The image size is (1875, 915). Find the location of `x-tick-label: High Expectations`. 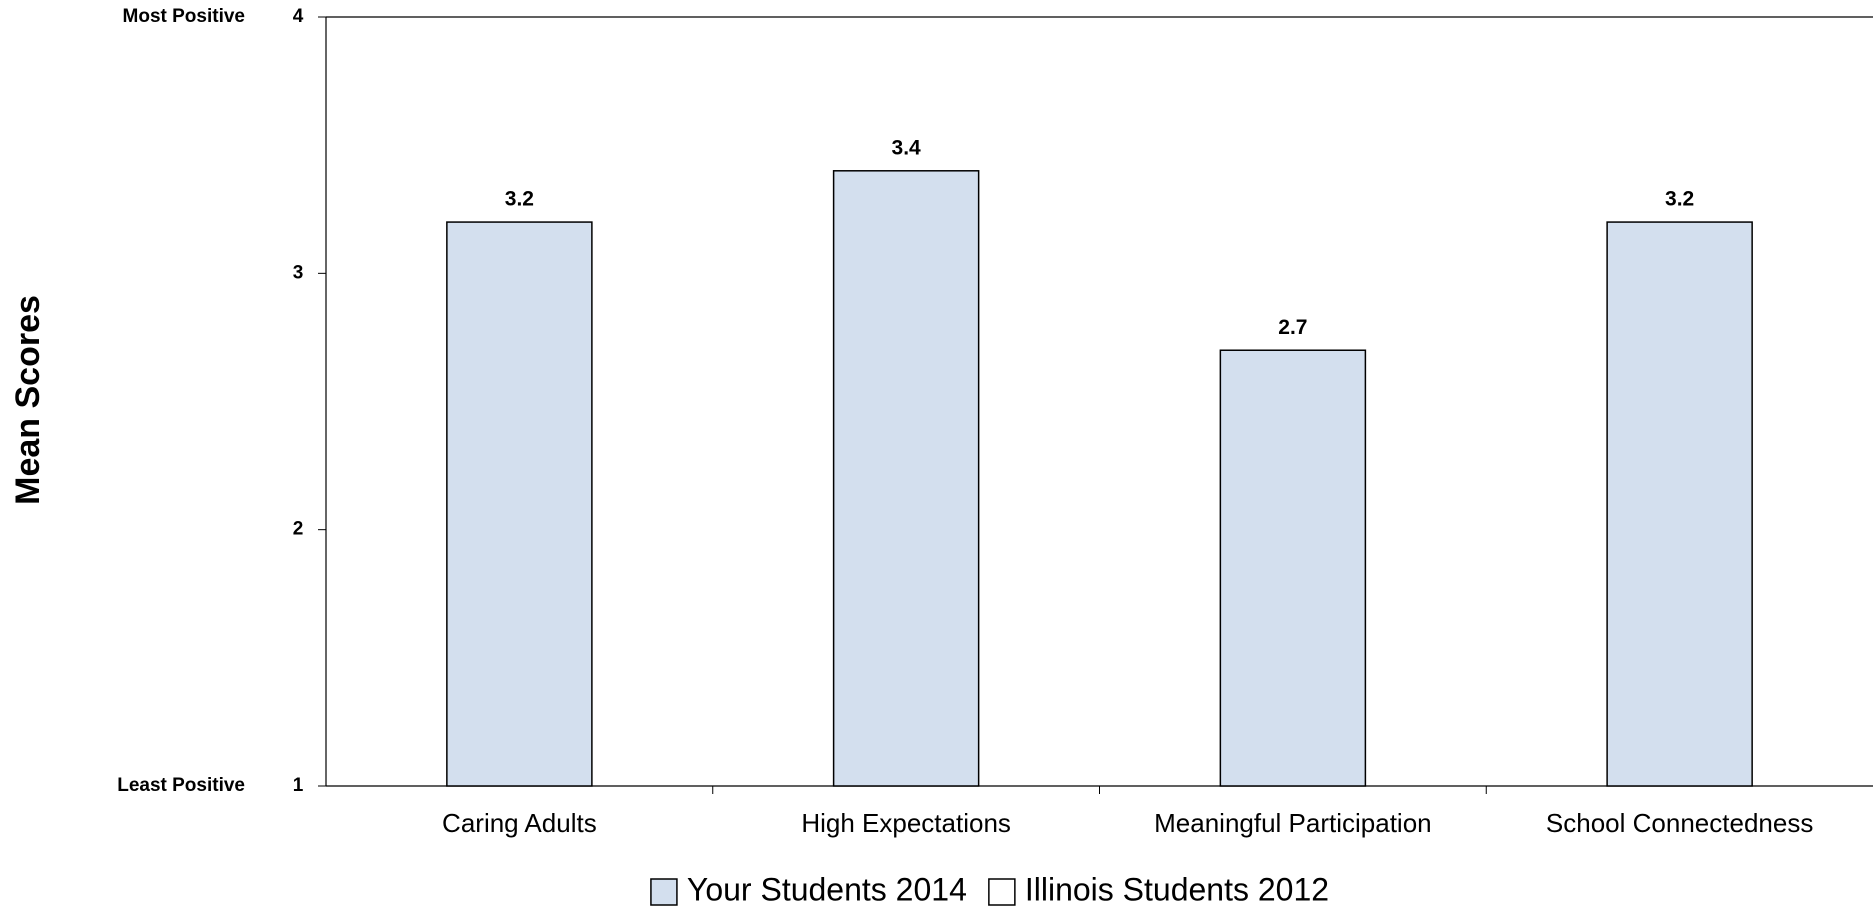

x-tick-label: High Expectations is located at coordinates (906, 823).